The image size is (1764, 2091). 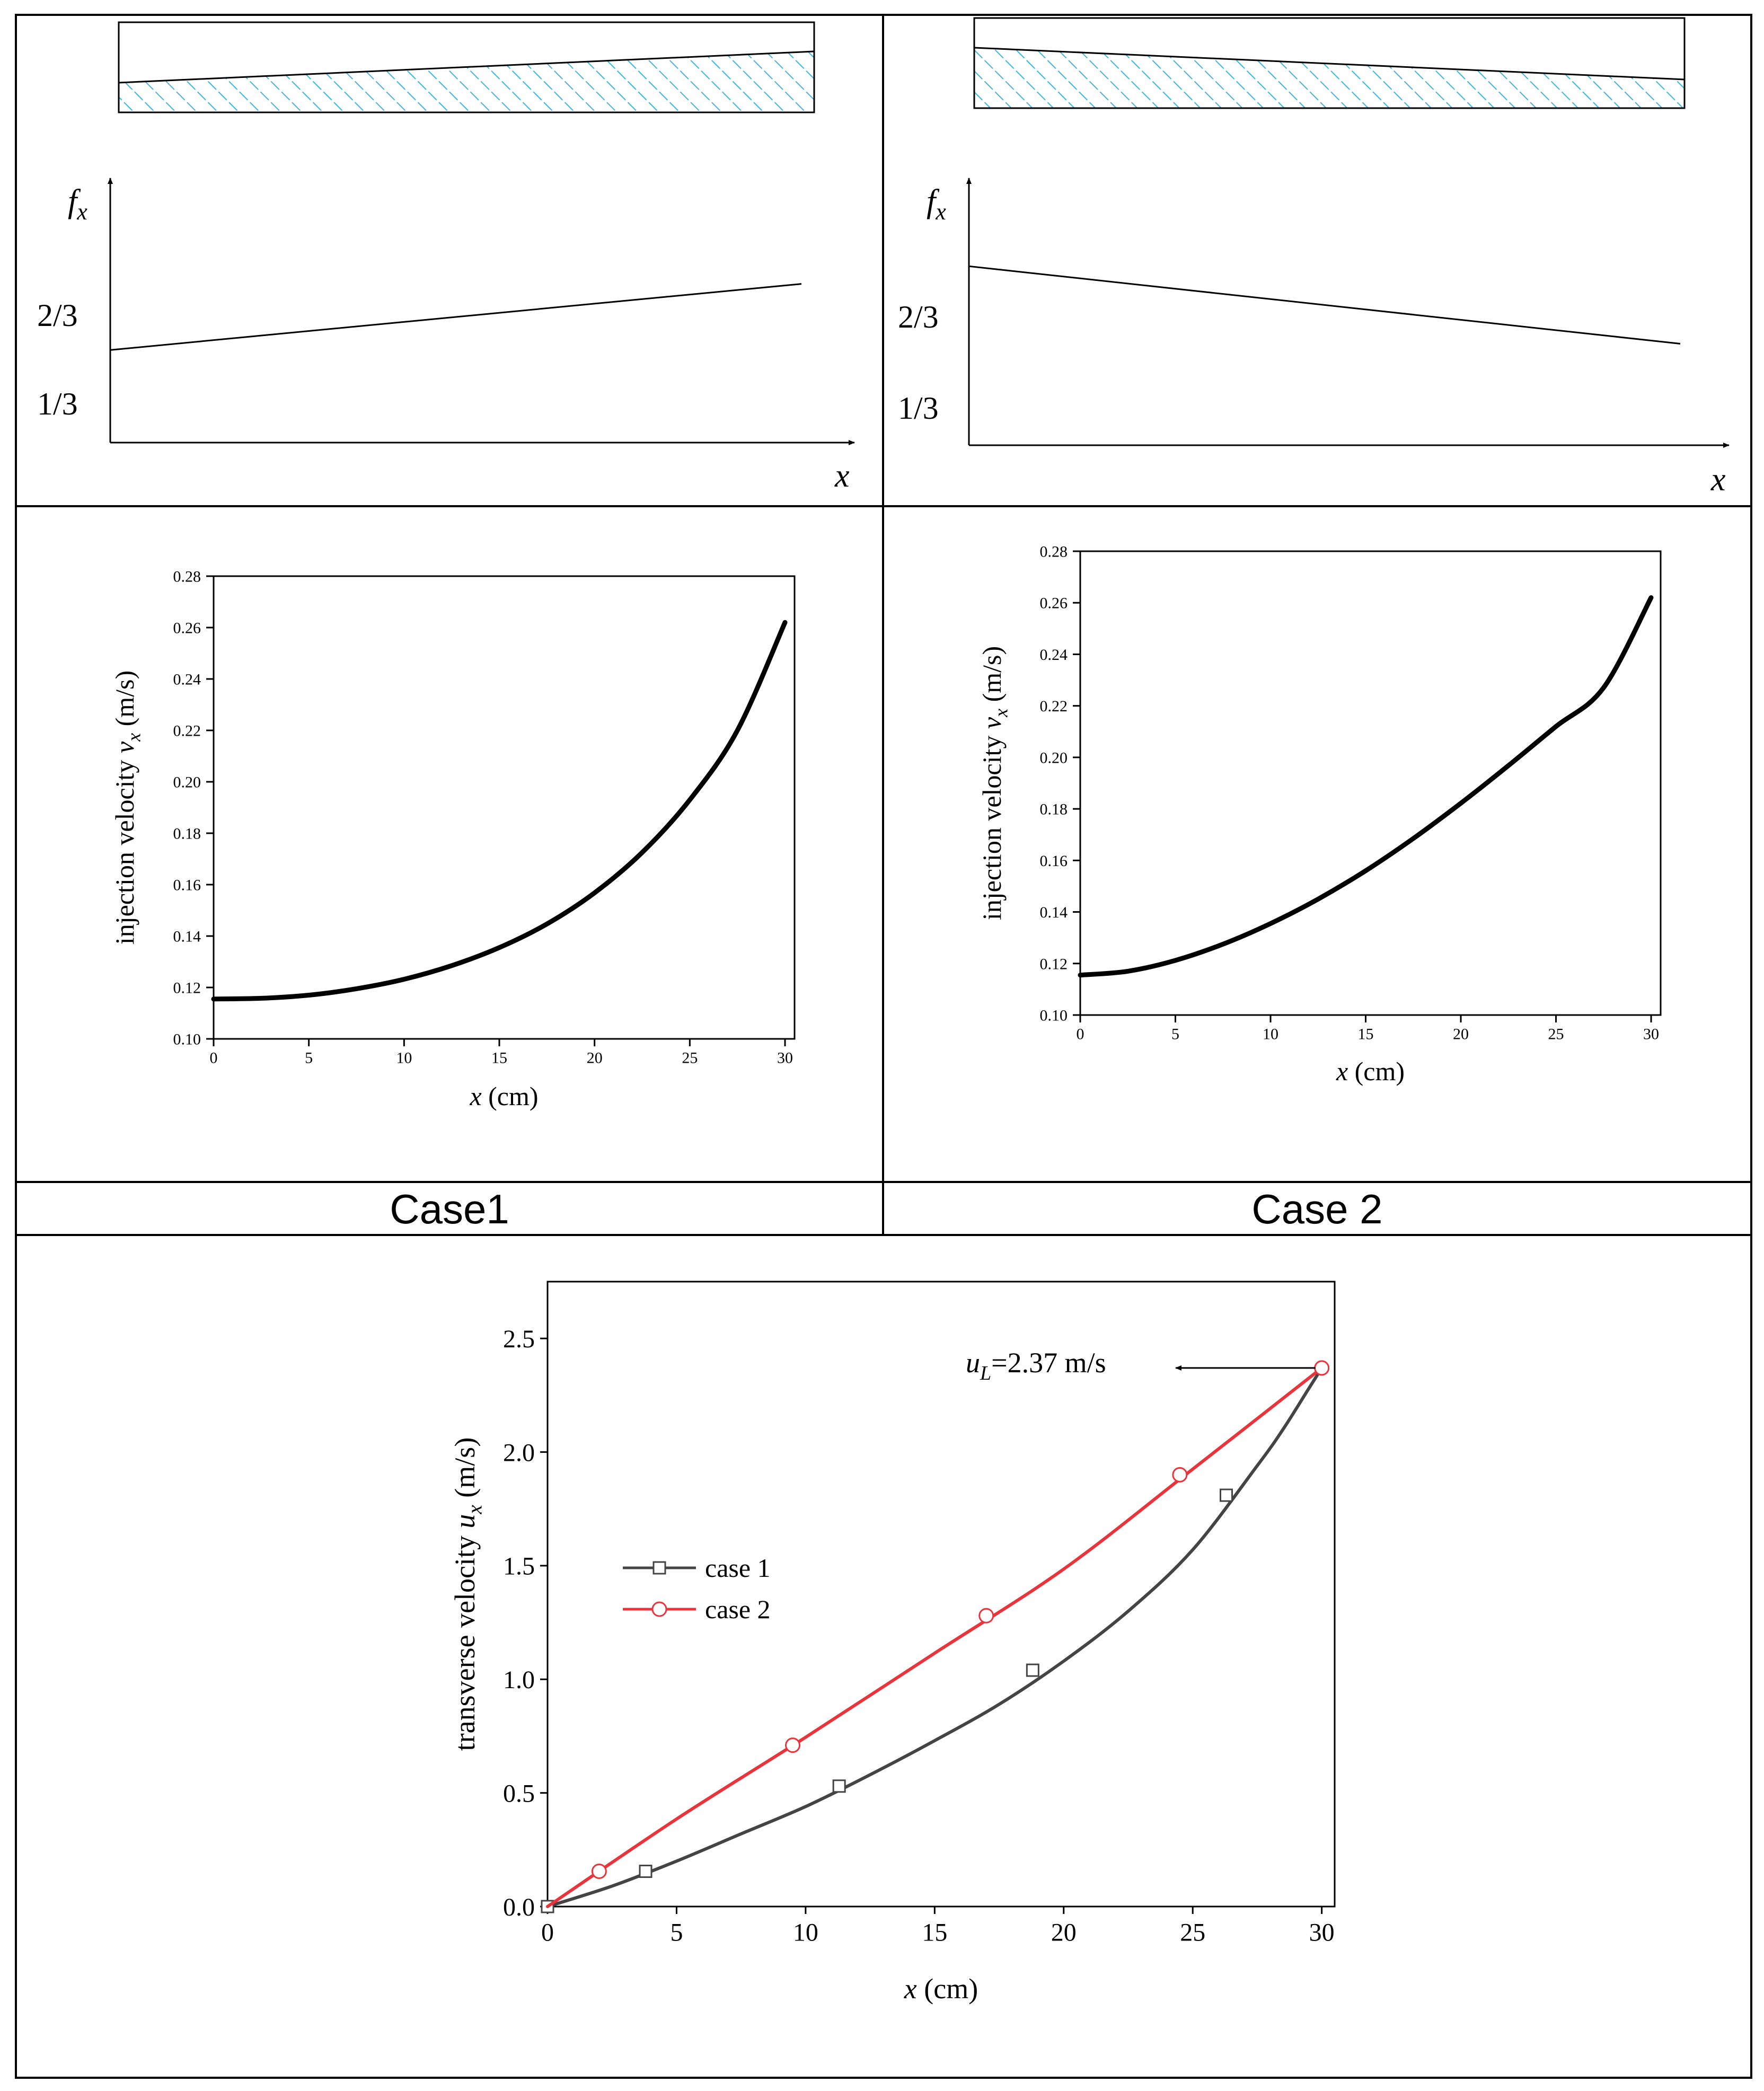 I want to click on case2-y-axis-label: fx, so click(x=936, y=204).